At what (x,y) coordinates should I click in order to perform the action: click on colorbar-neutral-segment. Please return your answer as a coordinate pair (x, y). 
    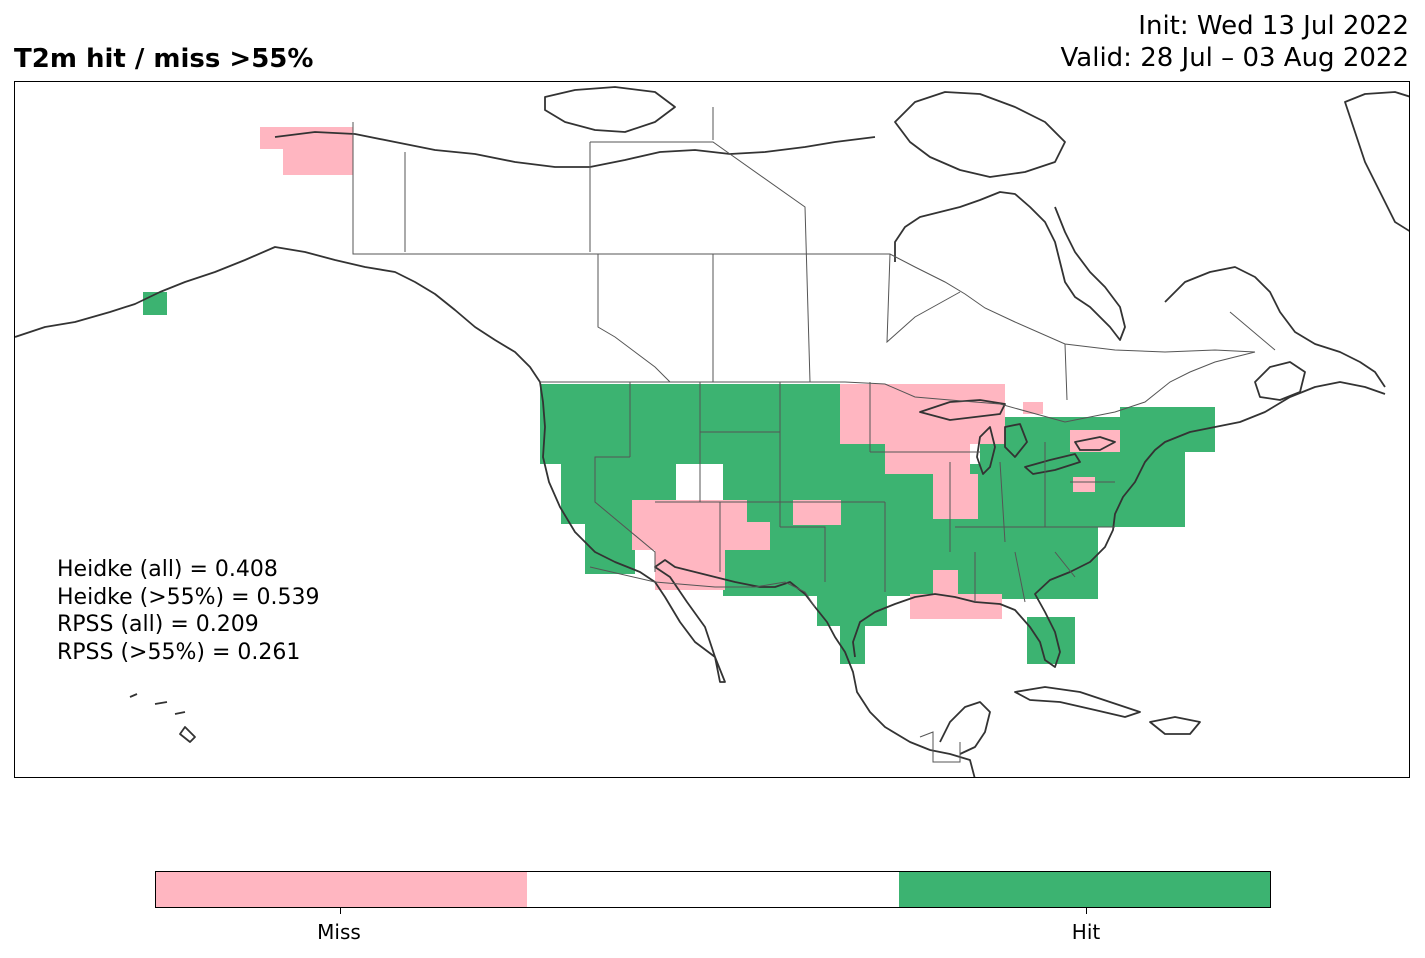
    Looking at the image, I should click on (713, 889).